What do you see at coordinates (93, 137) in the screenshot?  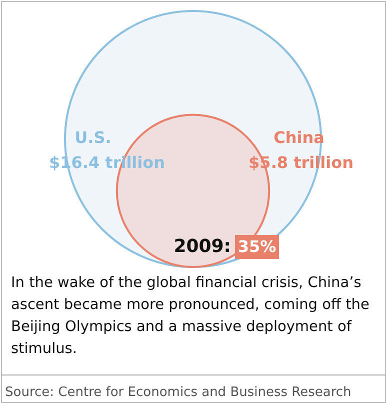 I see `category-label: U.S.` at bounding box center [93, 137].